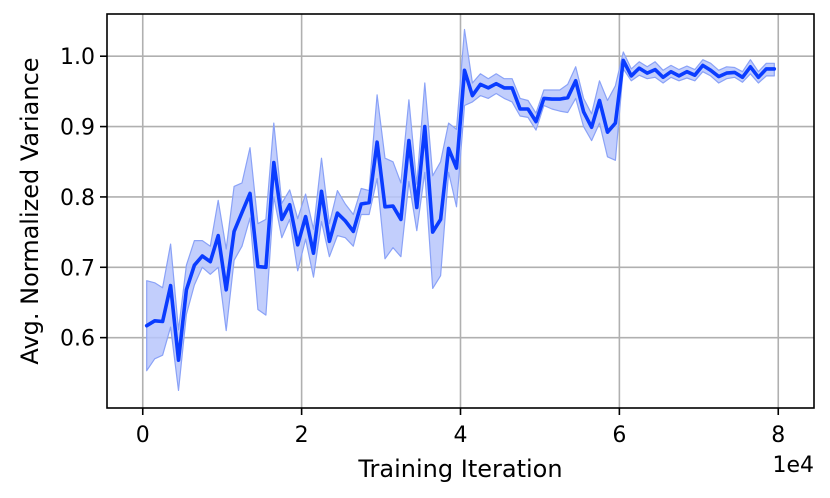 This screenshot has height=498, width=830. I want to click on x-axis-ticks: 0 2 4 6 8, so click(460, 428).